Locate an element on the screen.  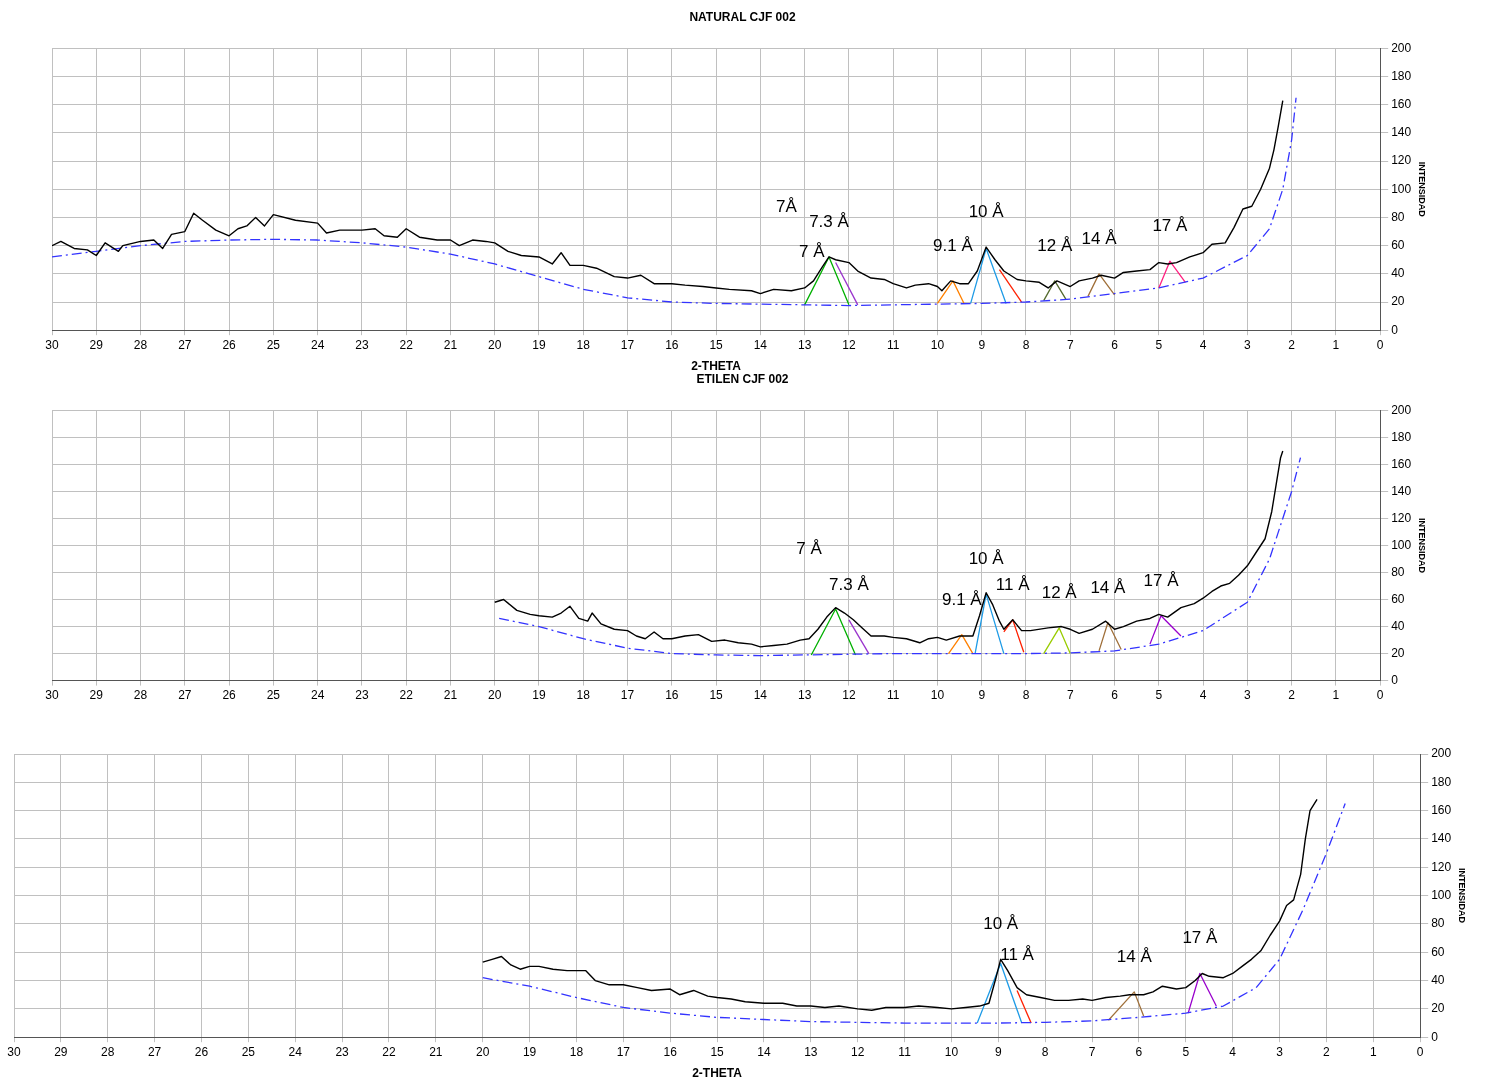
x-tick-label: 25 is located at coordinates (273, 344).